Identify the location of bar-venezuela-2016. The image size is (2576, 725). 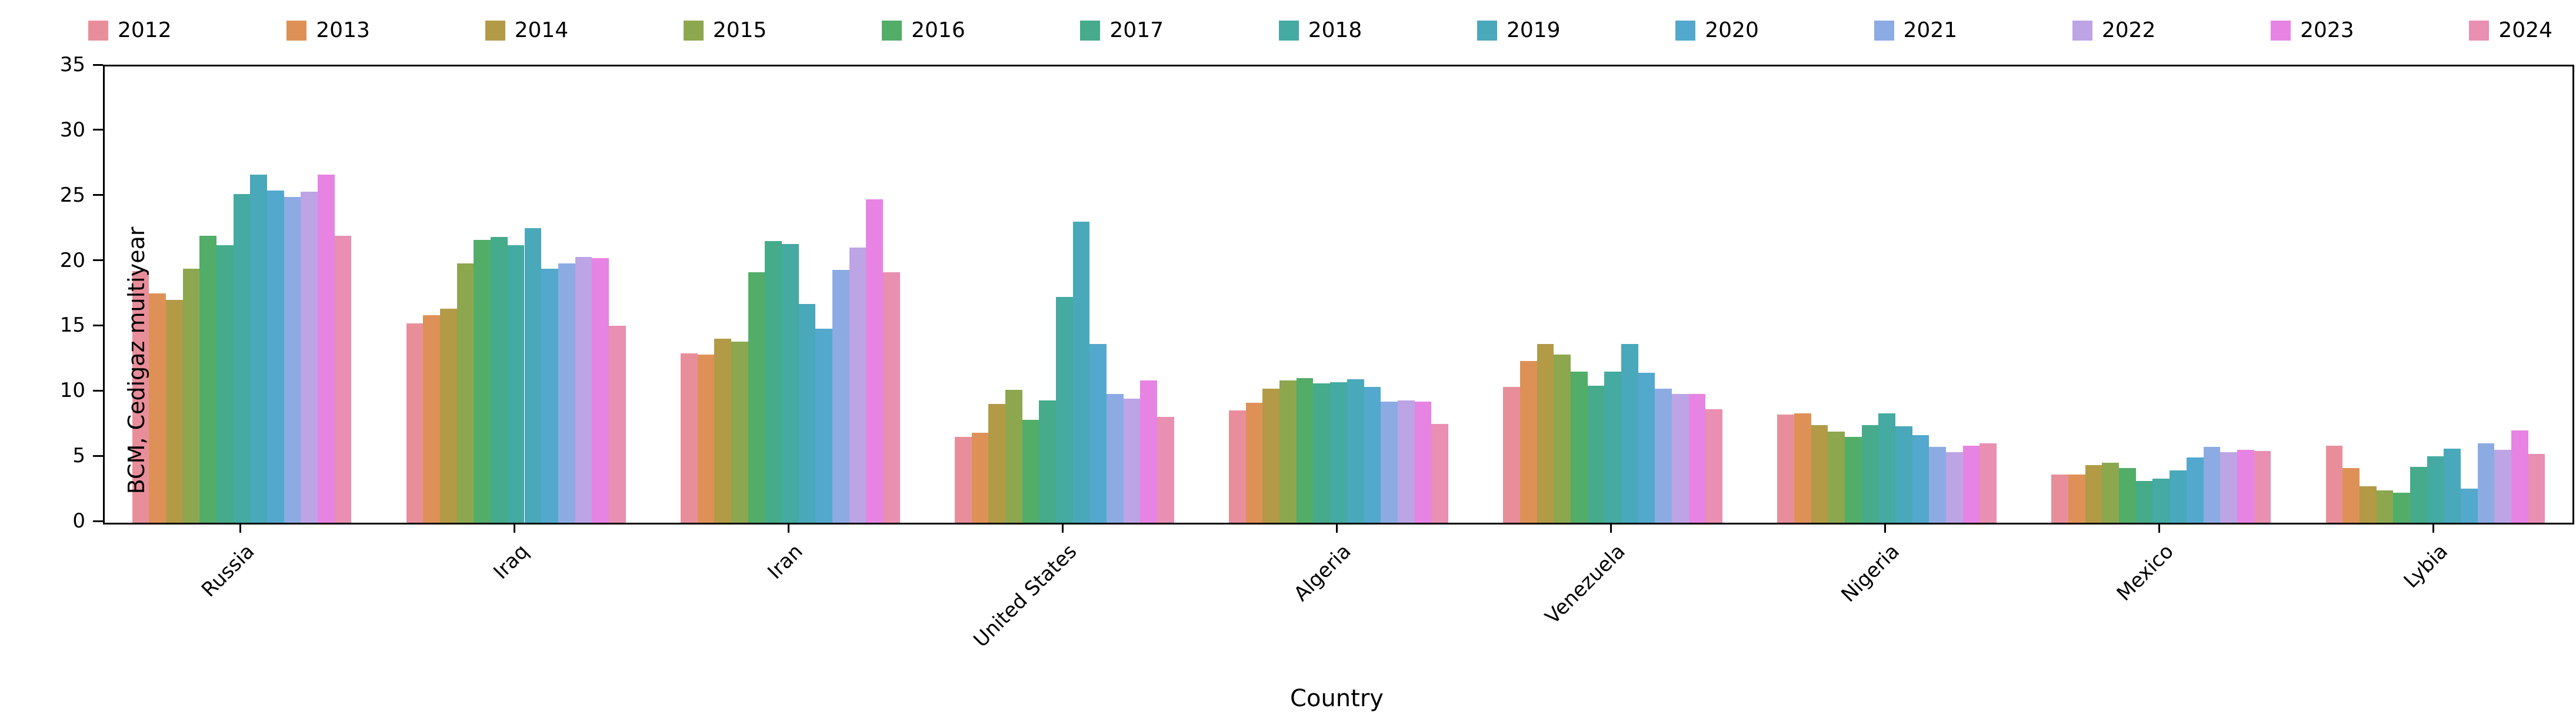
(1579, 447).